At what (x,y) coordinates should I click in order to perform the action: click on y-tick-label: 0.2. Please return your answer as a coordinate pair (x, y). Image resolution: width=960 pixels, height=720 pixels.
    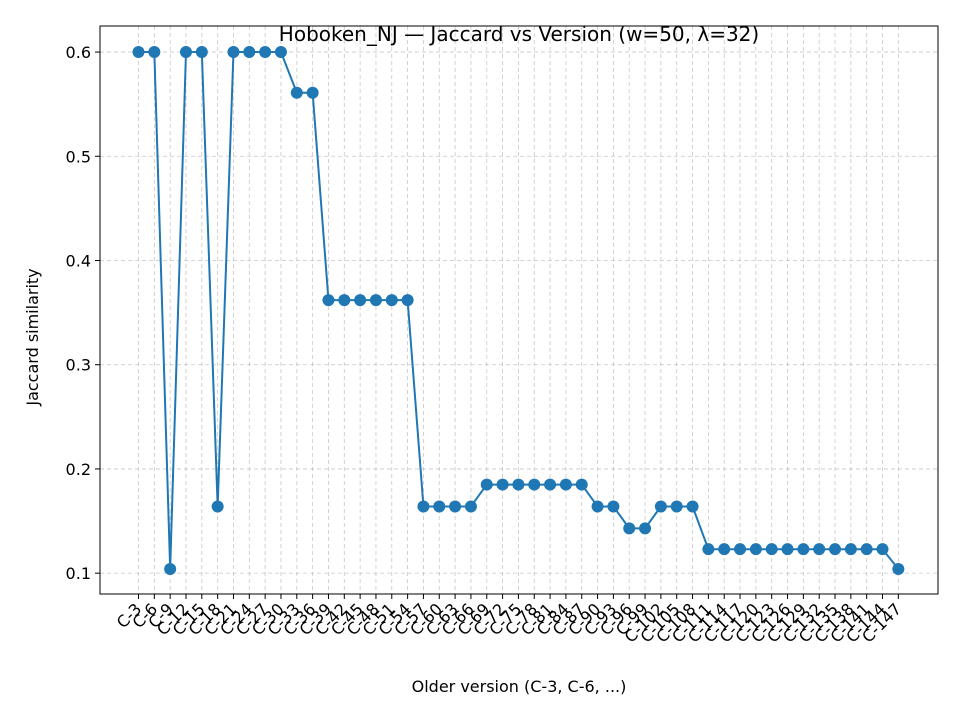
    Looking at the image, I should click on (78, 469).